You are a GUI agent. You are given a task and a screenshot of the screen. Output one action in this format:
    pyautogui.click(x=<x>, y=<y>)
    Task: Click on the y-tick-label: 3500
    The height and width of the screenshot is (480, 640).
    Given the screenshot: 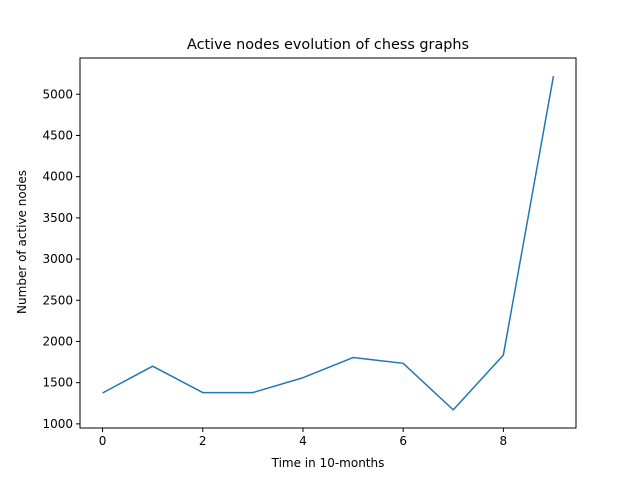 What is the action you would take?
    pyautogui.click(x=57, y=218)
    